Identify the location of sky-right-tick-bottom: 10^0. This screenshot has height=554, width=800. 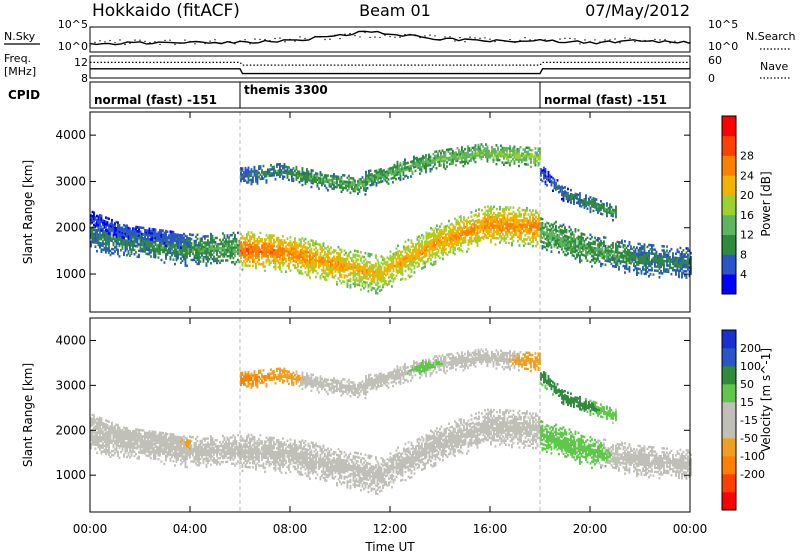
(723, 46).